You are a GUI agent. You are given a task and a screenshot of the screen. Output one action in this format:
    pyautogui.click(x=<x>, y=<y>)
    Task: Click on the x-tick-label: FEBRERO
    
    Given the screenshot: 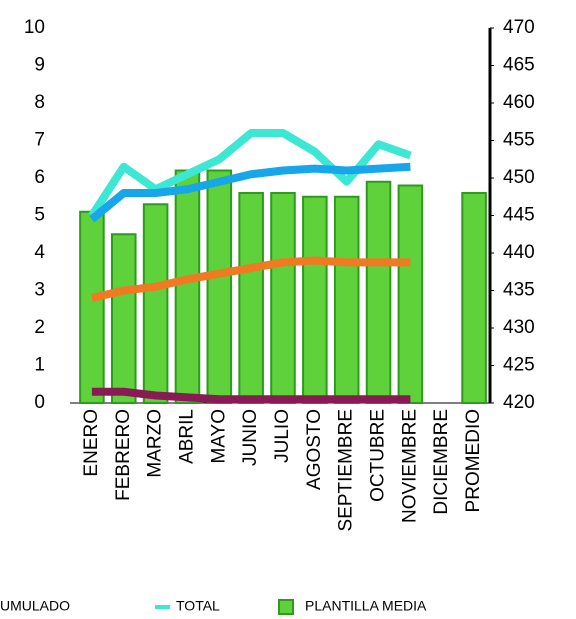 What is the action you would take?
    pyautogui.click(x=123, y=455)
    